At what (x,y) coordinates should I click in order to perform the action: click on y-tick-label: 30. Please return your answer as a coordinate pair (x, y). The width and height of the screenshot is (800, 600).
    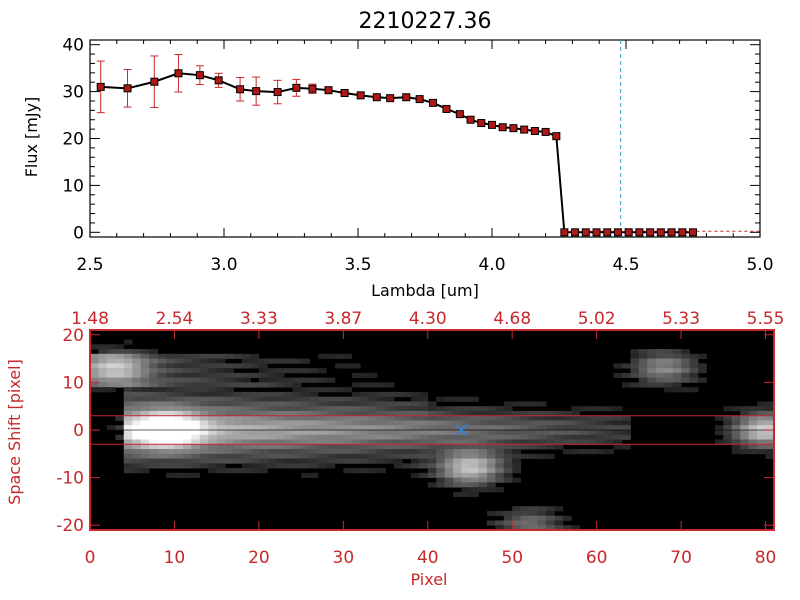
    Looking at the image, I should click on (73, 93).